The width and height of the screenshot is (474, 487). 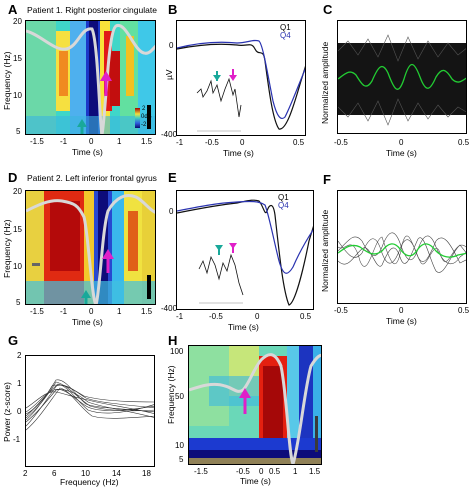 I want to click on panel-h-ytick: 10, so click(x=179, y=445).